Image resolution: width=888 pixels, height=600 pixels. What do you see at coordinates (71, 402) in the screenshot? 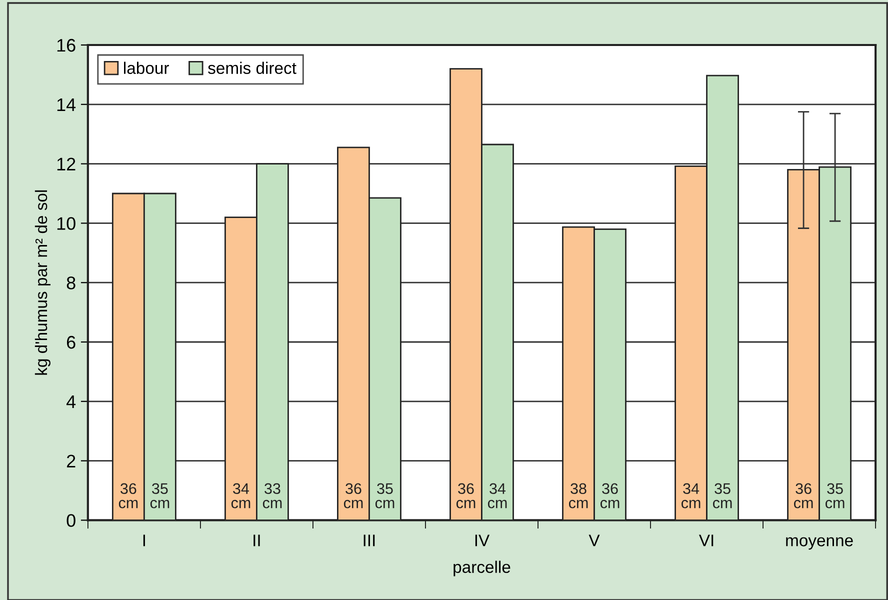
I see `y-tick-label: 4` at bounding box center [71, 402].